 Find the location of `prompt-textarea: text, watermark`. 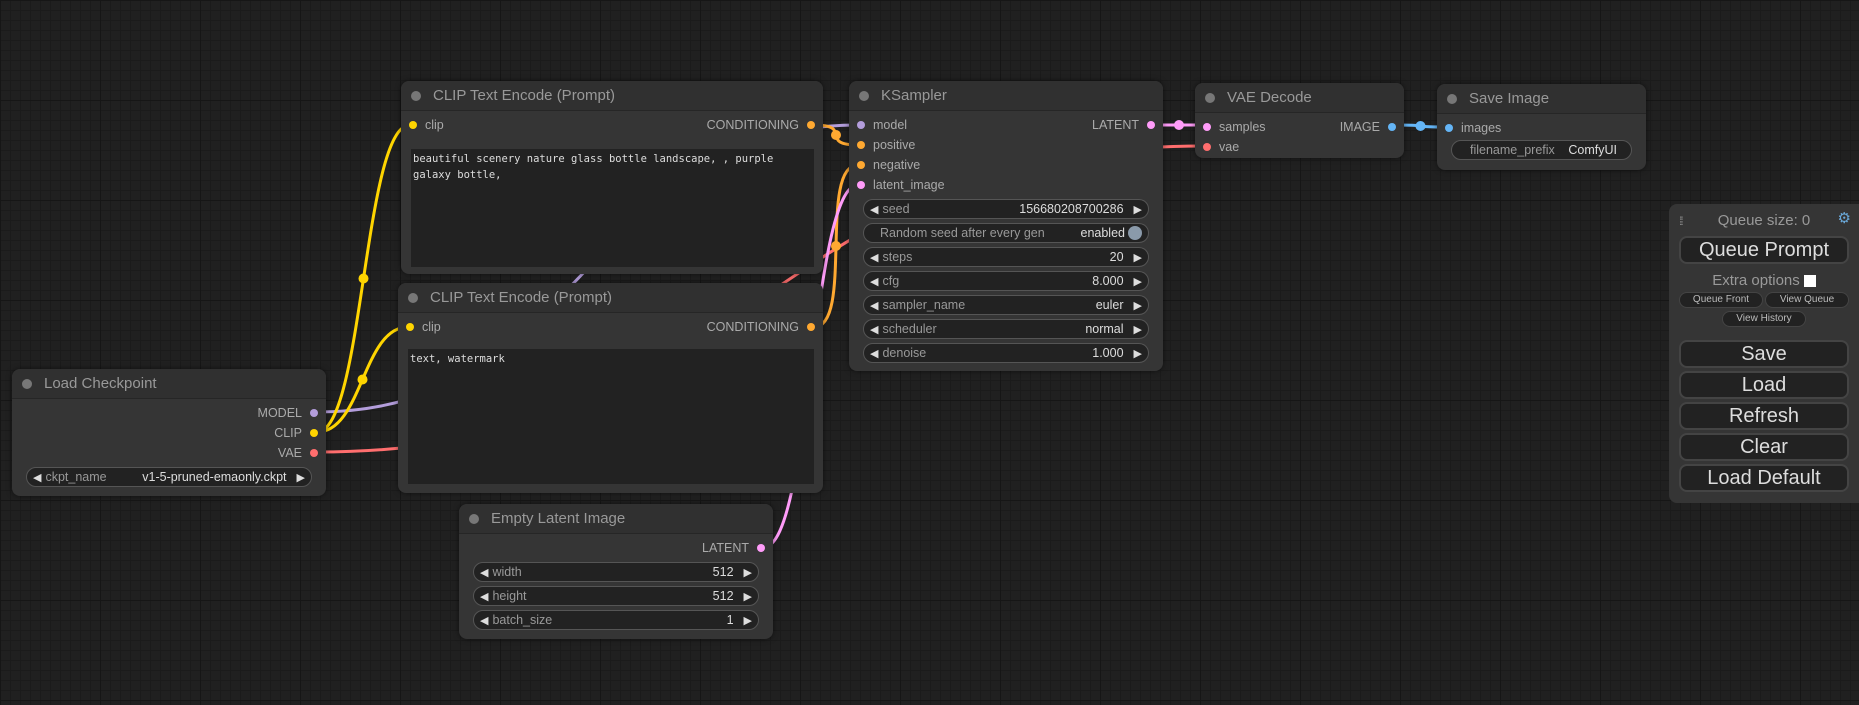

prompt-textarea: text, watermark is located at coordinates (611, 416).